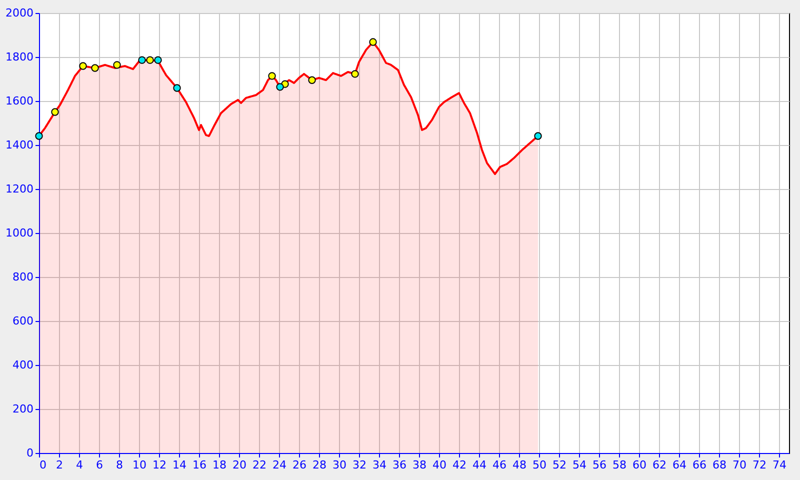 The image size is (800, 480). I want to click on y-tick-label: 2000, so click(20, 13).